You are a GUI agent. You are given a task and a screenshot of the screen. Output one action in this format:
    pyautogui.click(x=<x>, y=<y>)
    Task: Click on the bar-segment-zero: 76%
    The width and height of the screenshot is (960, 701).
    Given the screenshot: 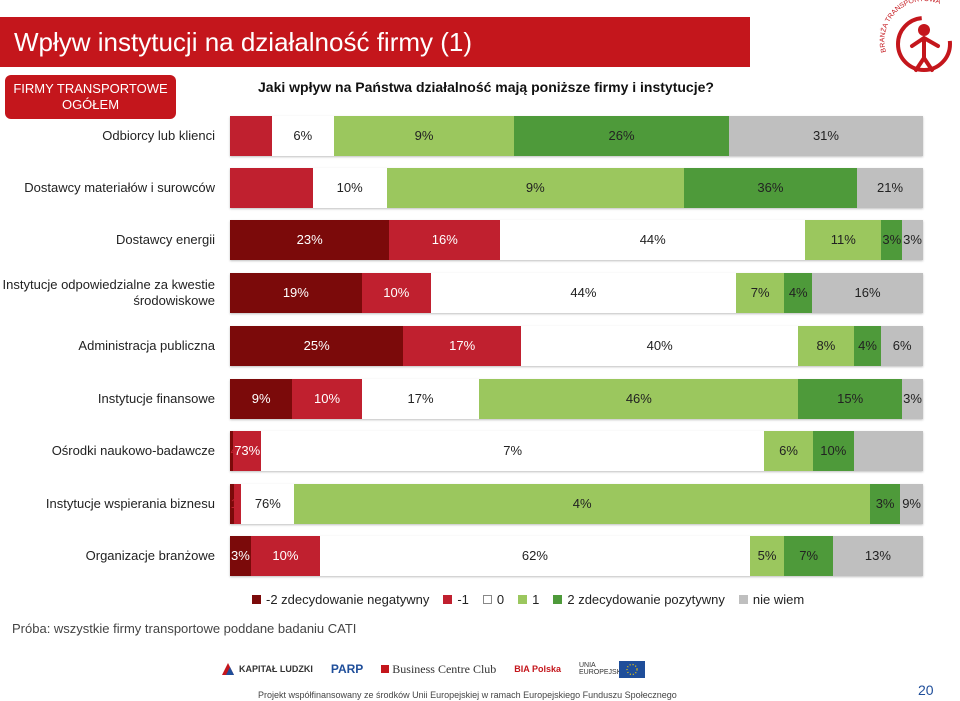 What is the action you would take?
    pyautogui.click(x=268, y=504)
    